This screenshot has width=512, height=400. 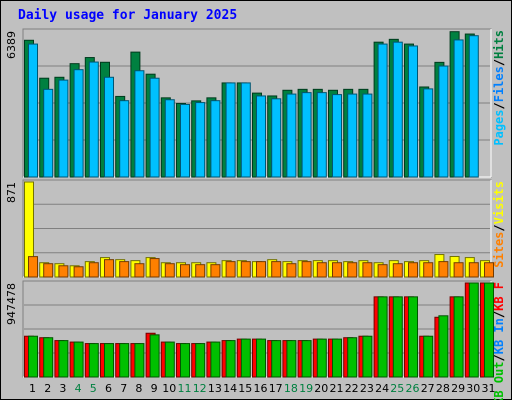 I want to click on bar-panel3-series2-day28, so click(x=443, y=346).